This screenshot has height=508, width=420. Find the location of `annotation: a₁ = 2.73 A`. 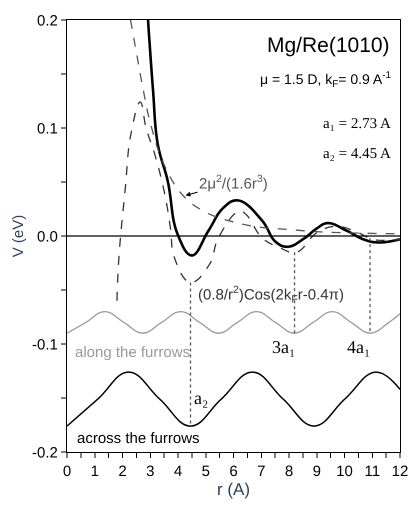

annotation: a₁ = 2.73 A is located at coordinates (357, 124).